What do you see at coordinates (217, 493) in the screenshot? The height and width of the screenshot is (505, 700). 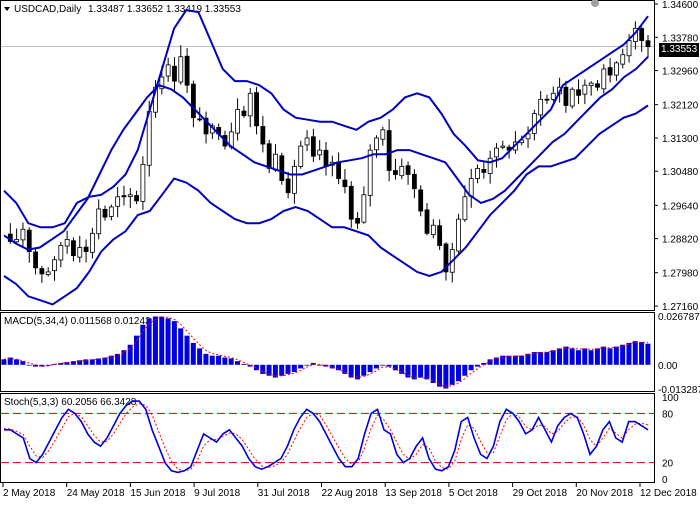 I see `time-tick-label: 9 Jul 2018` at bounding box center [217, 493].